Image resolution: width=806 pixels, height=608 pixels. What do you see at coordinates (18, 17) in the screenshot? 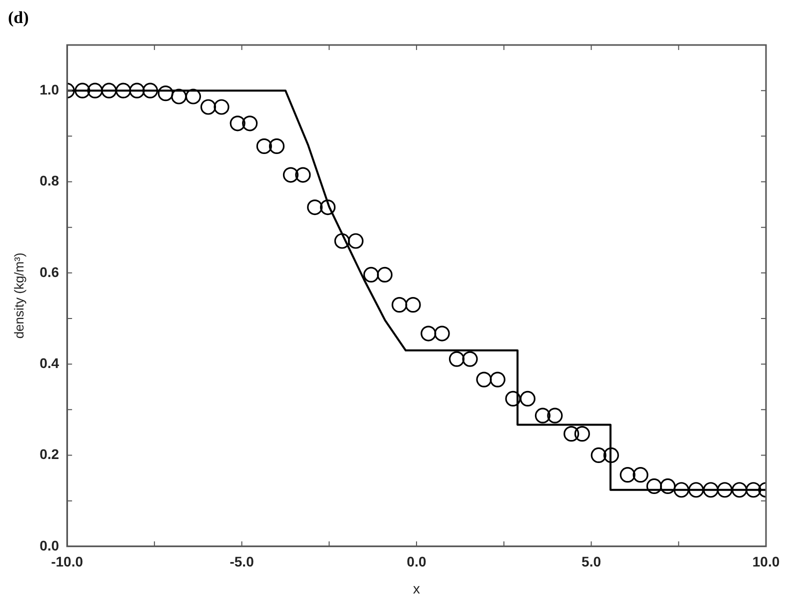
I see `text: (d)` at bounding box center [18, 17].